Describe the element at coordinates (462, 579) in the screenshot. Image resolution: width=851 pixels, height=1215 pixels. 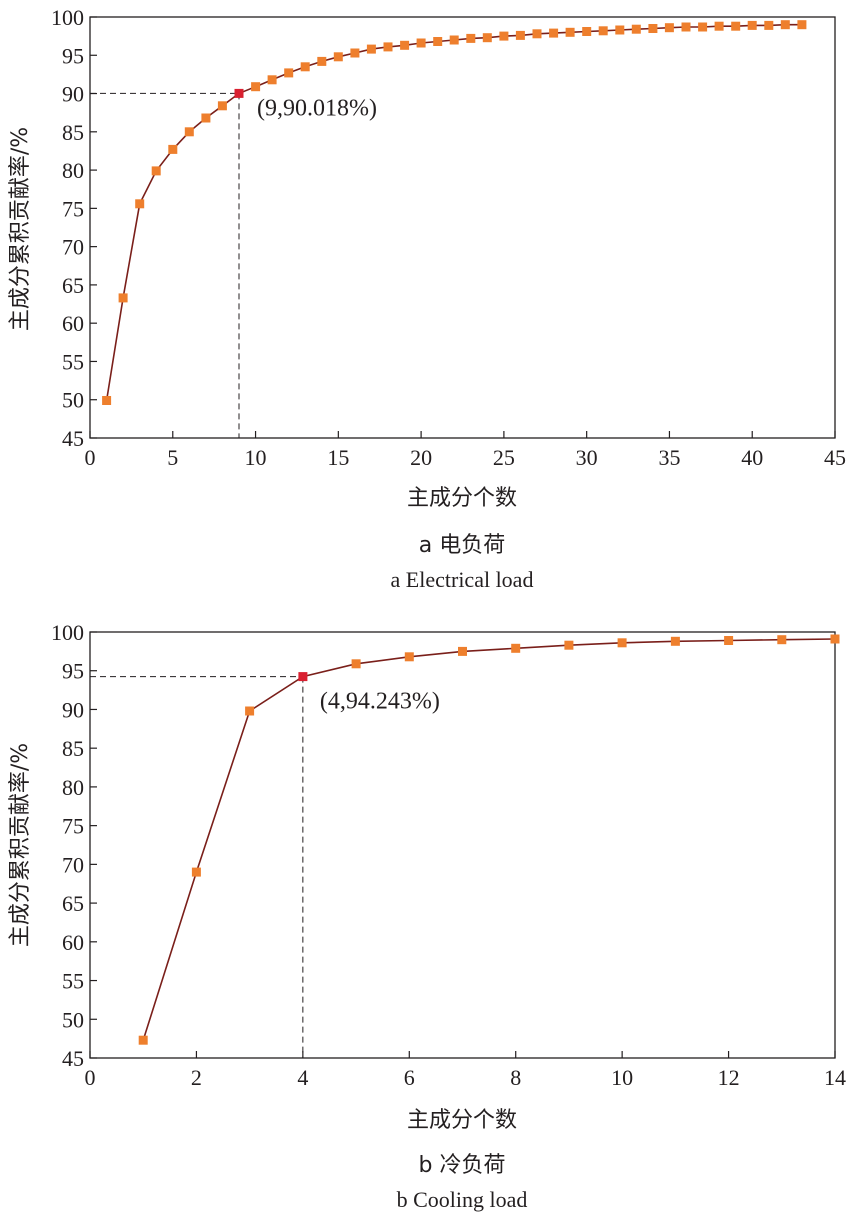
I see `caption-english: a Electrical load` at that location.